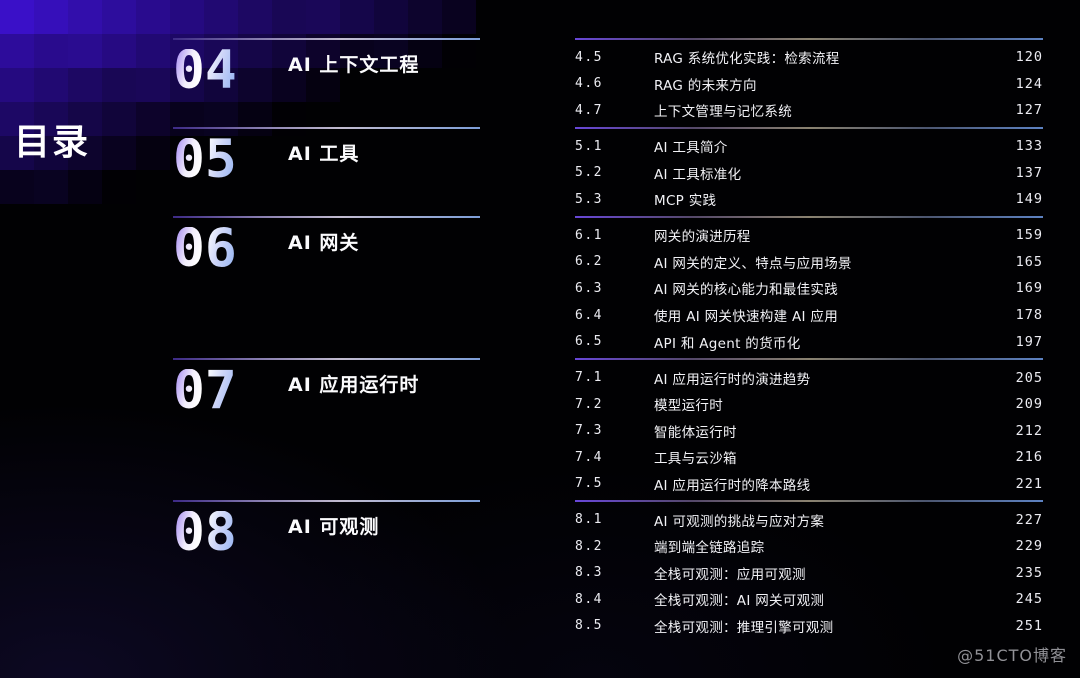  What do you see at coordinates (809, 235) in the screenshot?
I see `toc-row: 6.1 网关的演进历程 159` at bounding box center [809, 235].